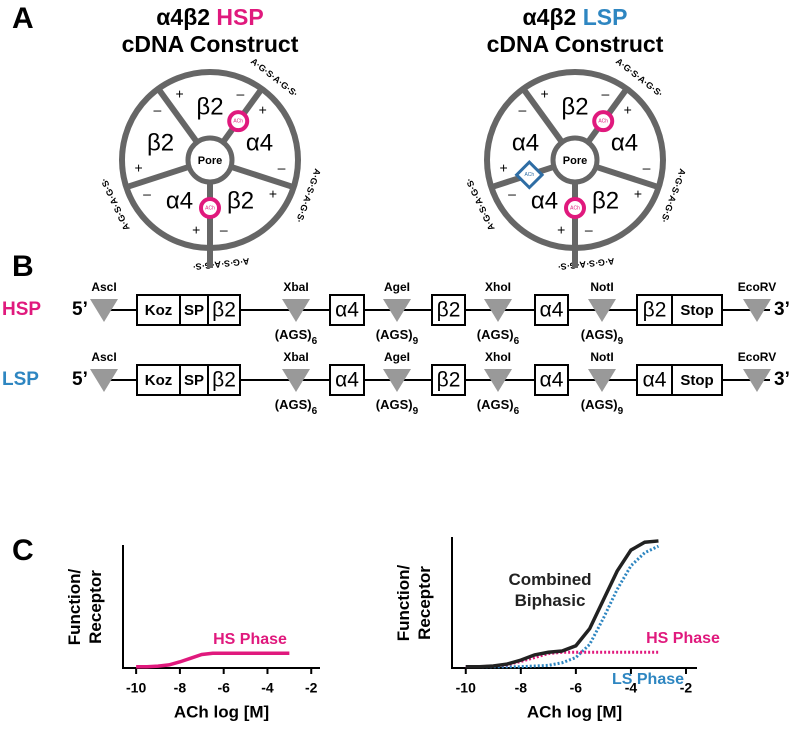 This screenshot has width=800, height=754. Describe the element at coordinates (601, 287) in the screenshot. I see `site-label: NotI` at that location.